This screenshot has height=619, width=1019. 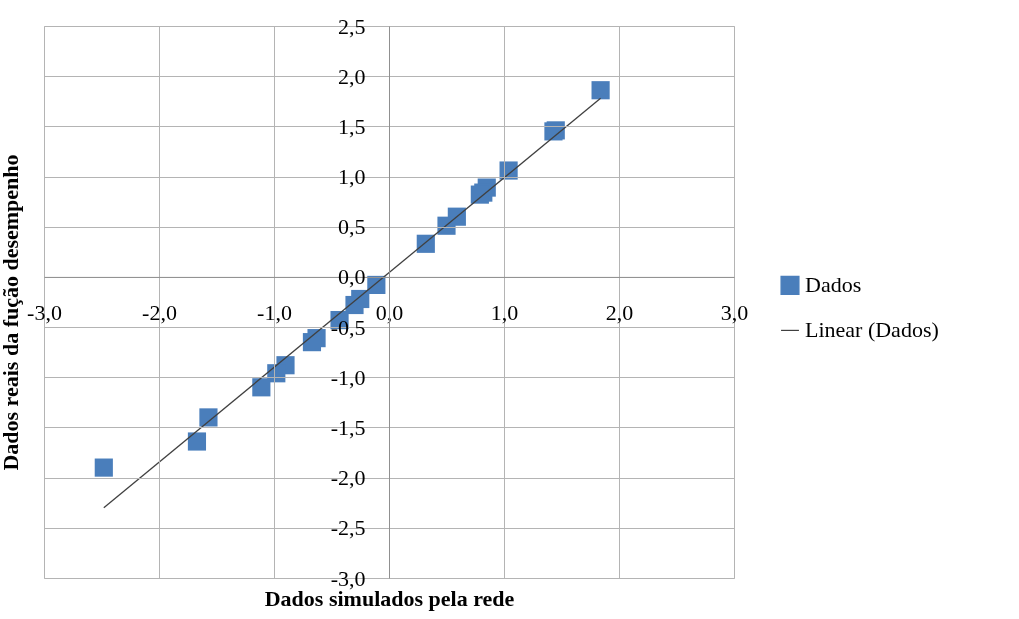 I want to click on x-tick-label: -2,0, so click(x=159, y=313).